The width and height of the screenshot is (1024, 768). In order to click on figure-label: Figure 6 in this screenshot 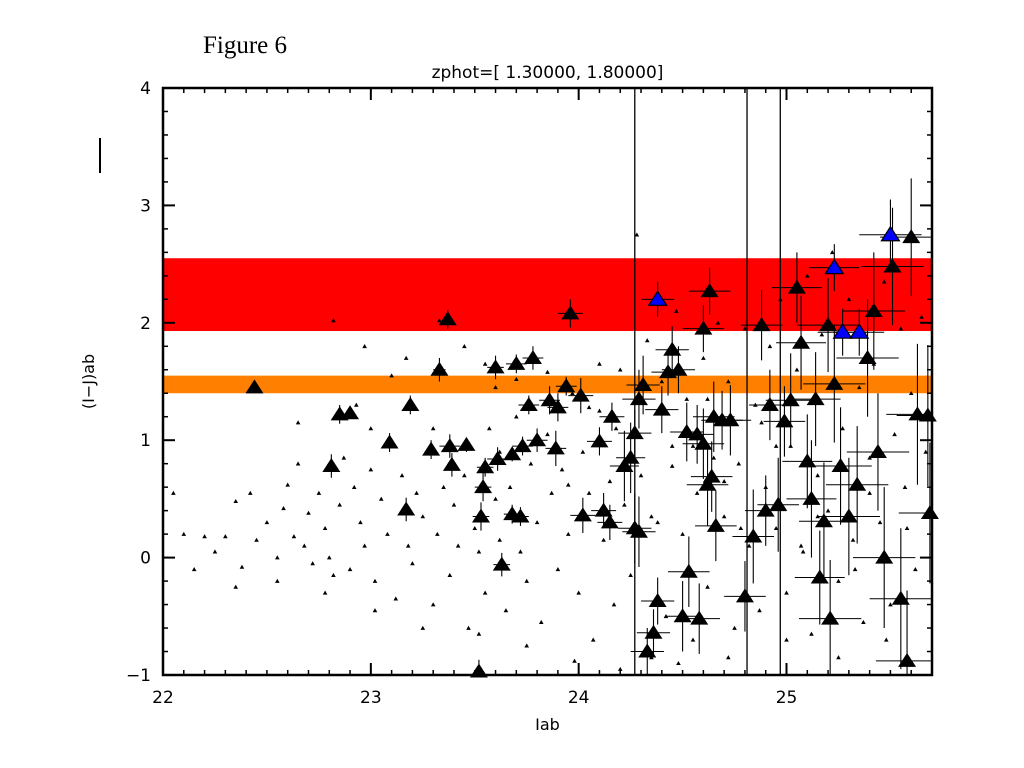, I will do `click(245, 45)`.